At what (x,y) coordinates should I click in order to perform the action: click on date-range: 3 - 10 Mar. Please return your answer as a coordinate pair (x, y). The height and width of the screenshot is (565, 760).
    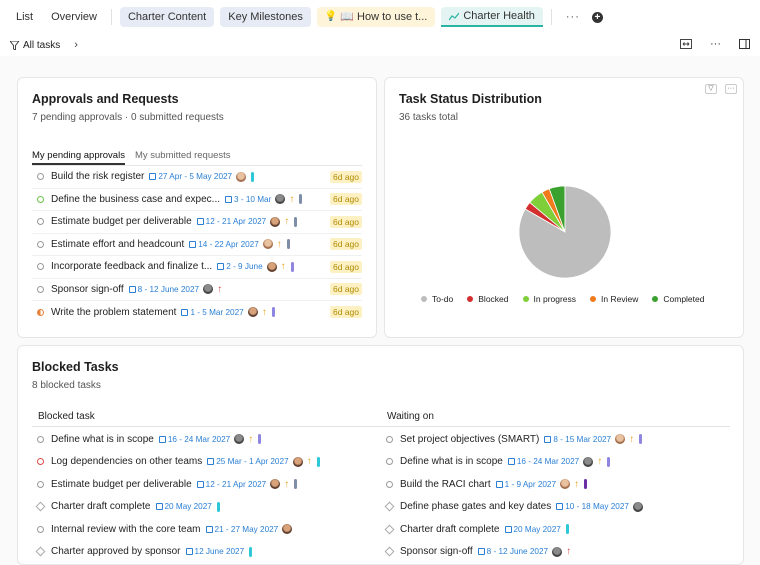
    Looking at the image, I should click on (248, 199).